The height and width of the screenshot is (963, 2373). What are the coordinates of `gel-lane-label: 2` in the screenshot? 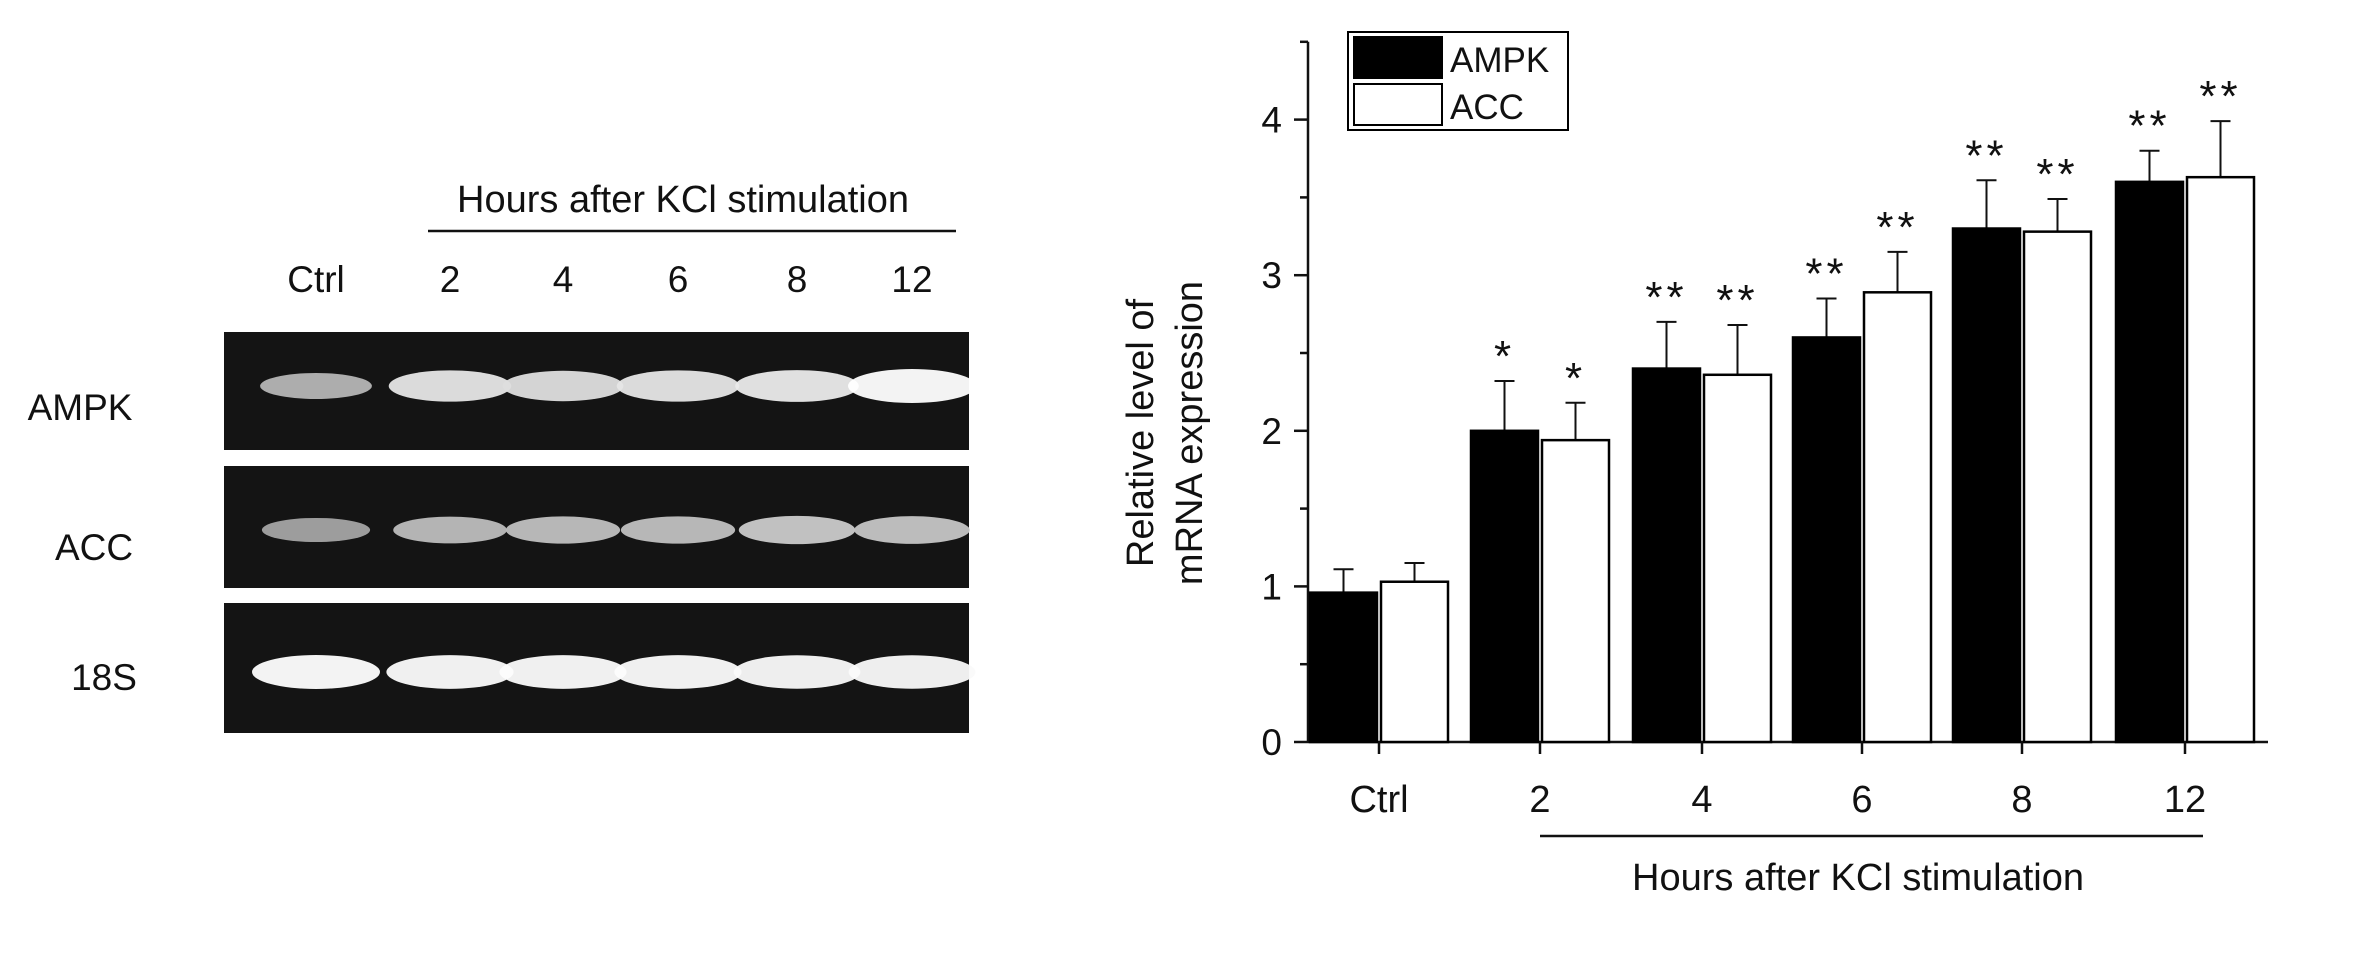 It's located at (450, 279).